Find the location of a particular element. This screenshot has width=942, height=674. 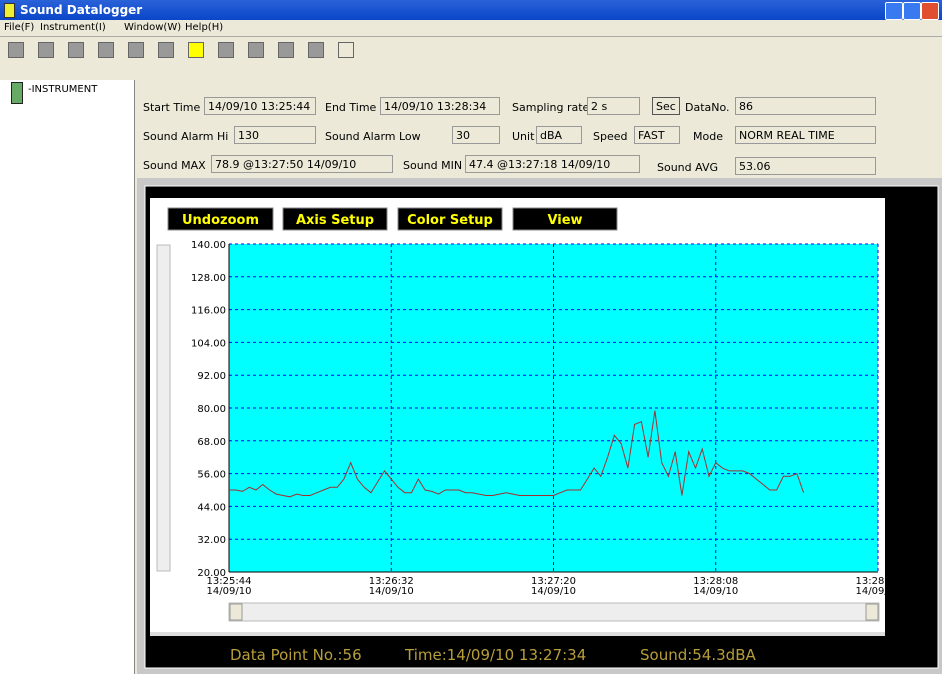

field-value: 53.06 is located at coordinates (805, 166).